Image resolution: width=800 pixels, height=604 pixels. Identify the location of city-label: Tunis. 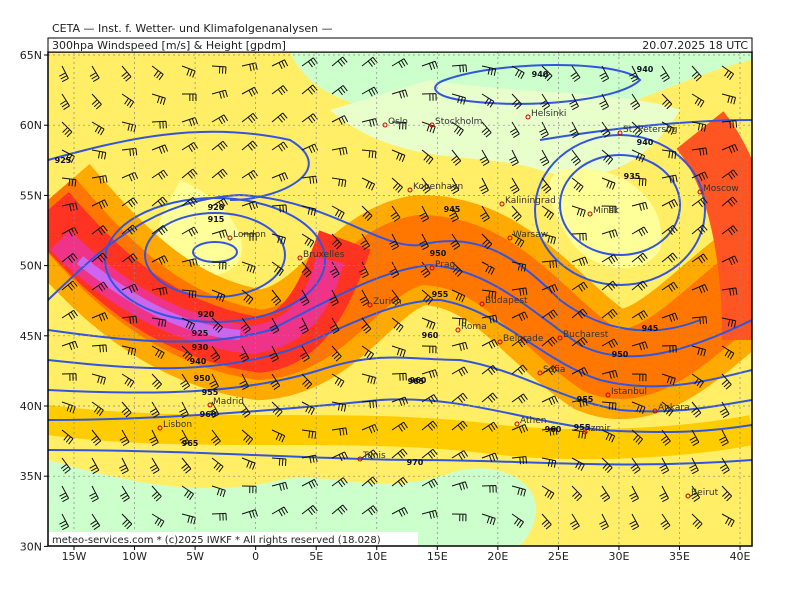
(374, 456).